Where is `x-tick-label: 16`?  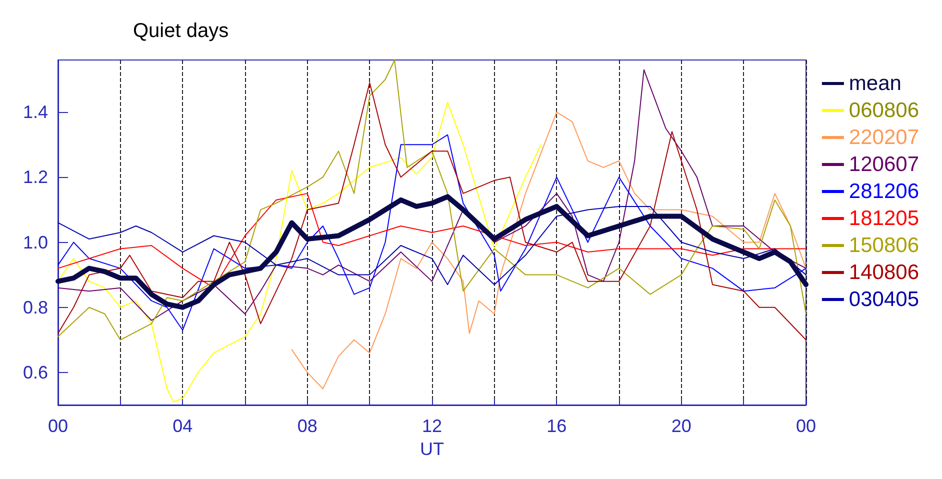 x-tick-label: 16 is located at coordinates (556, 426).